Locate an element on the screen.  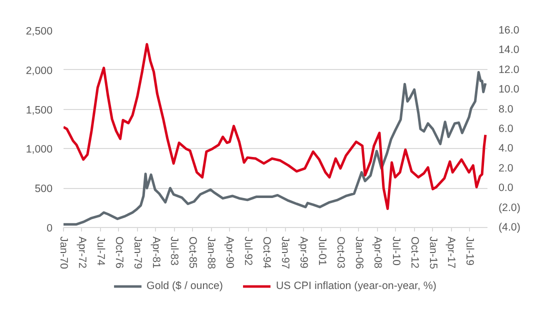
y-tick-label: 2,000 is located at coordinates (39, 70).